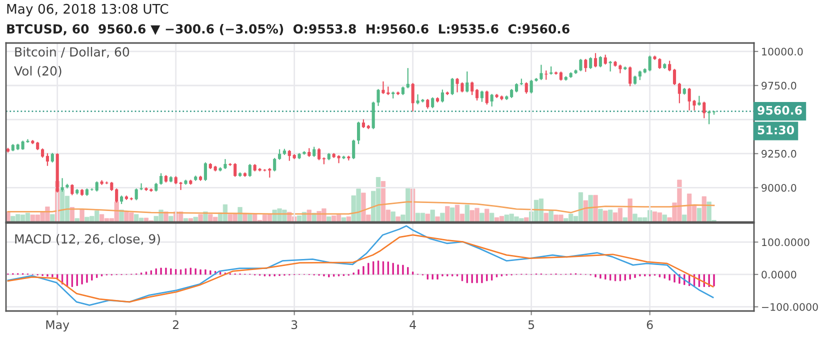  I want to click on x-tick-label: 3, so click(294, 325).